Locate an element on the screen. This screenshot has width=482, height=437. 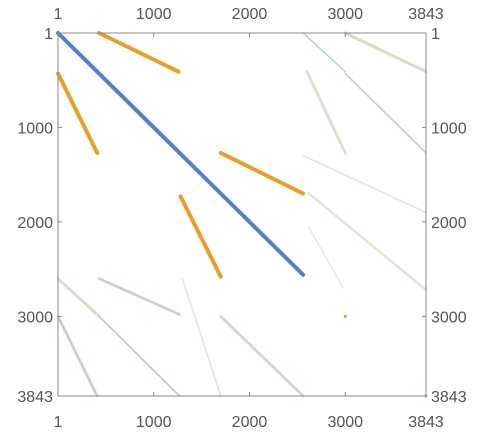
band-lower-left-band-a is located at coordinates (78, 297).